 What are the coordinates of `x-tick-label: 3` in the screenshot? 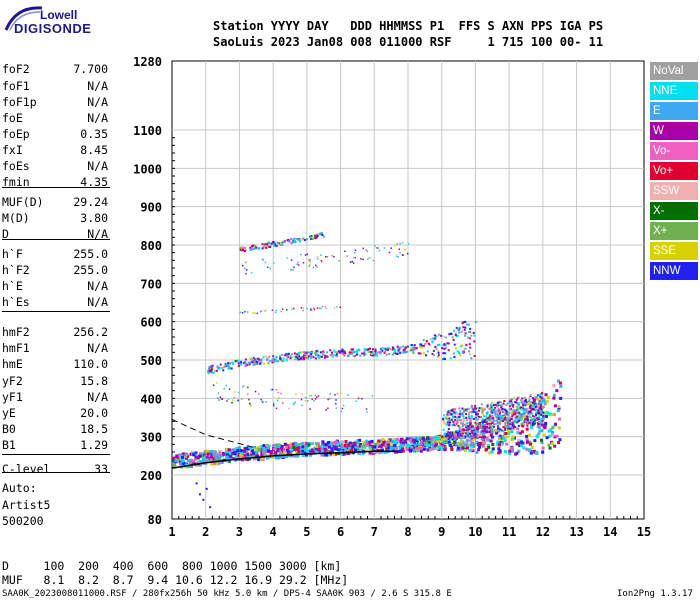 It's located at (239, 532).